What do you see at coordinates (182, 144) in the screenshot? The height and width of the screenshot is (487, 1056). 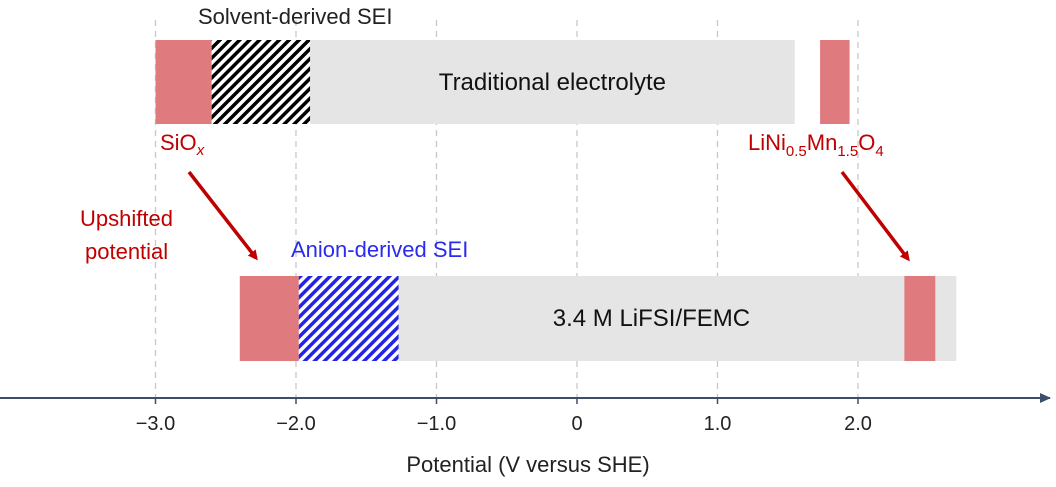 I see `anode-material-label: SiOx` at bounding box center [182, 144].